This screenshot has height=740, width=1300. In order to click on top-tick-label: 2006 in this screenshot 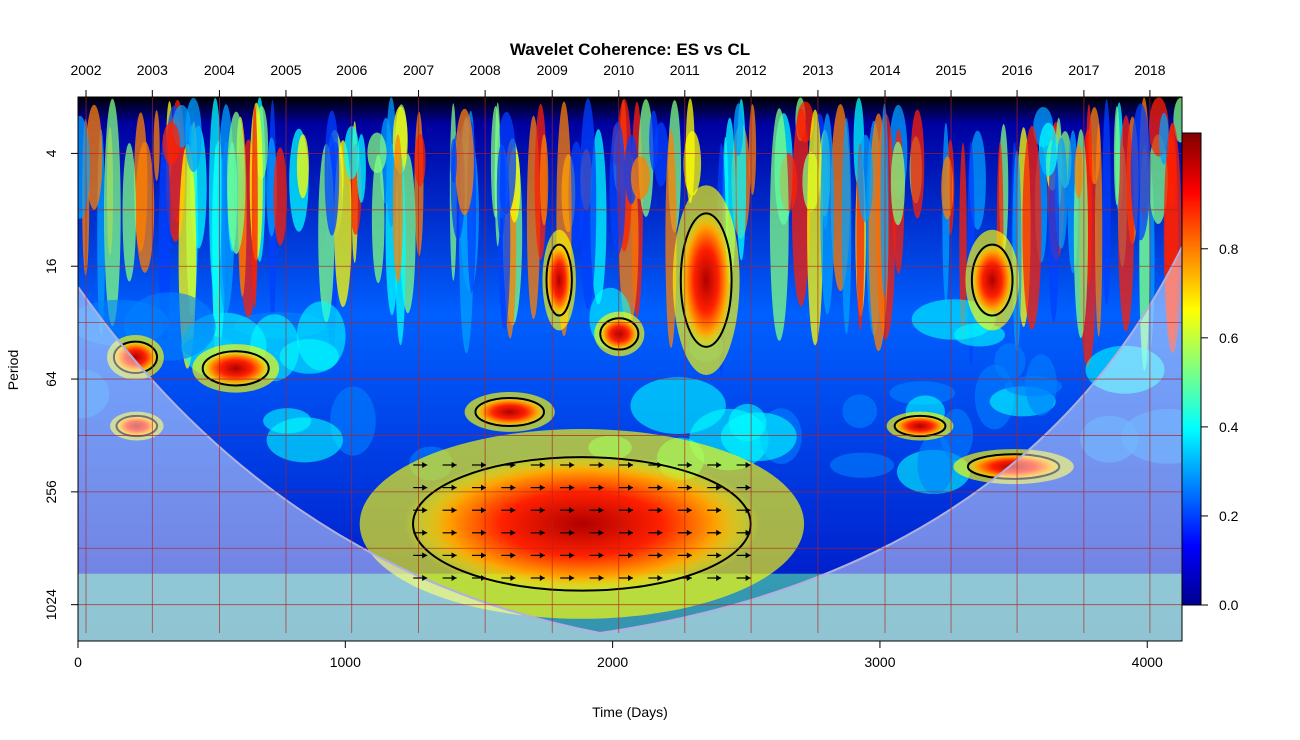, I will do `click(351, 70)`.